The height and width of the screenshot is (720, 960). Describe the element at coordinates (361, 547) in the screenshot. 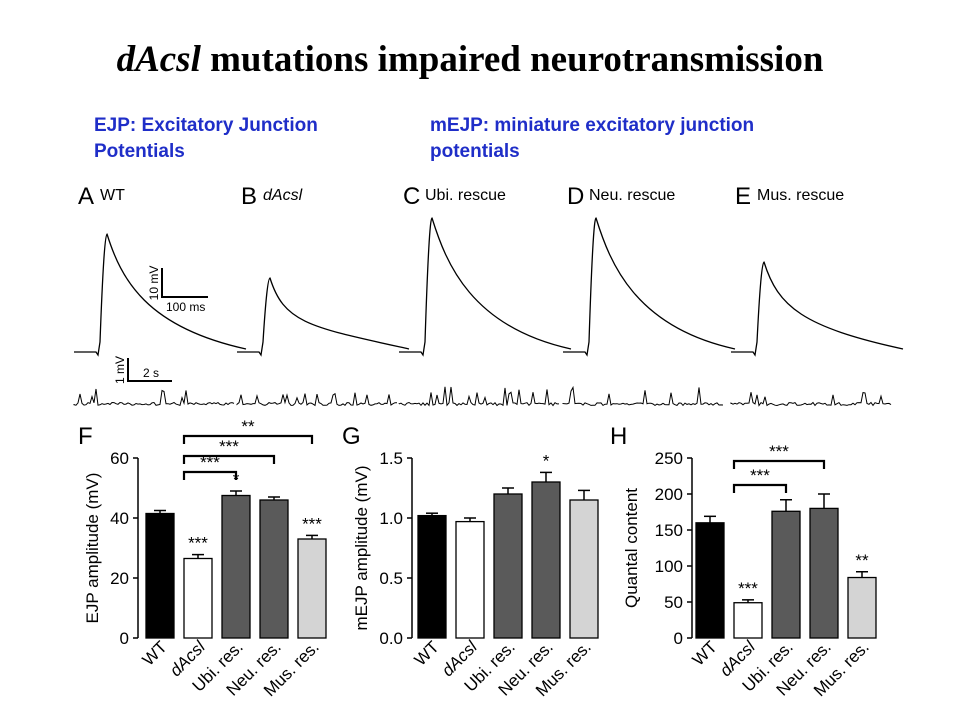

I see `y-axis-label: mEJP amplitude (mV)` at that location.